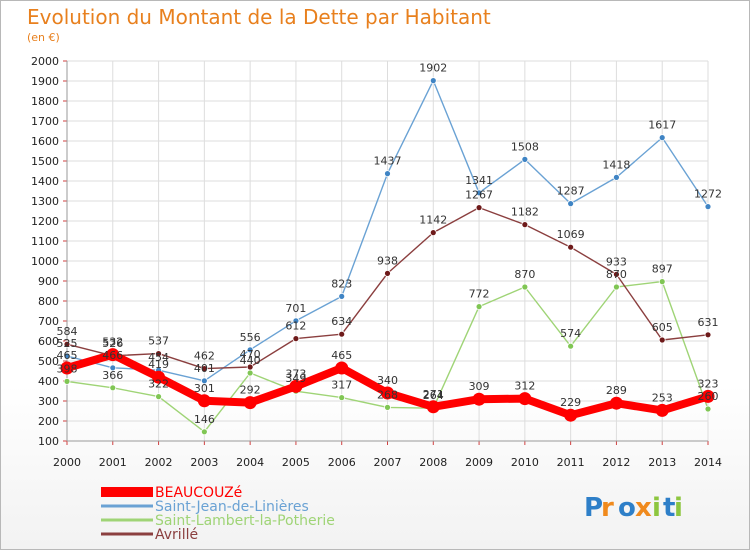 The image size is (750, 551). What do you see at coordinates (669, 508) in the screenshot?
I see `logo-letter: t` at bounding box center [669, 508].